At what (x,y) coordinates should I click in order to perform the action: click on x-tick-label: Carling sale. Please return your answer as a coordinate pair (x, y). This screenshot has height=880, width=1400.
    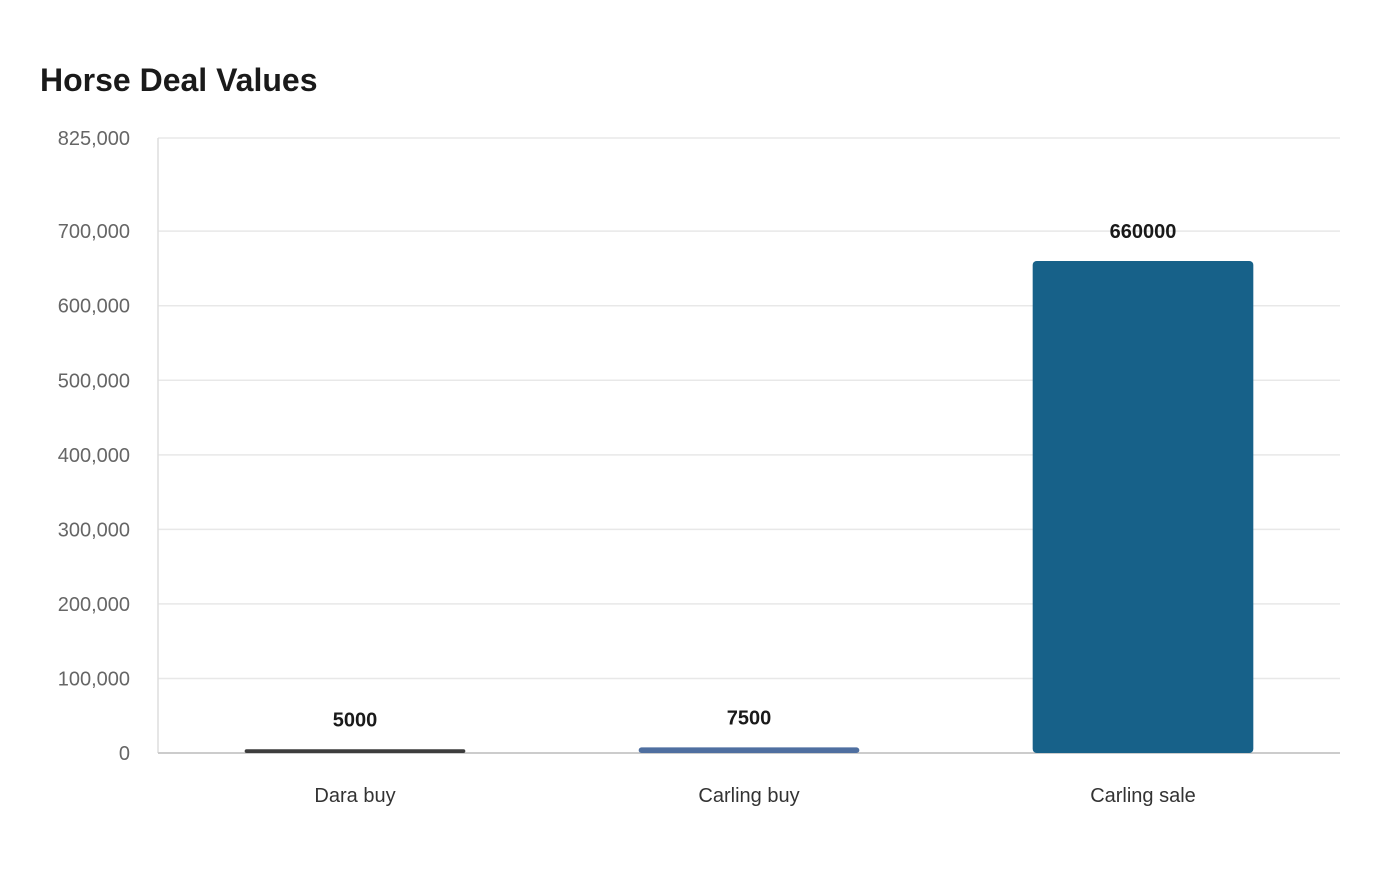
    Looking at the image, I should click on (1143, 796).